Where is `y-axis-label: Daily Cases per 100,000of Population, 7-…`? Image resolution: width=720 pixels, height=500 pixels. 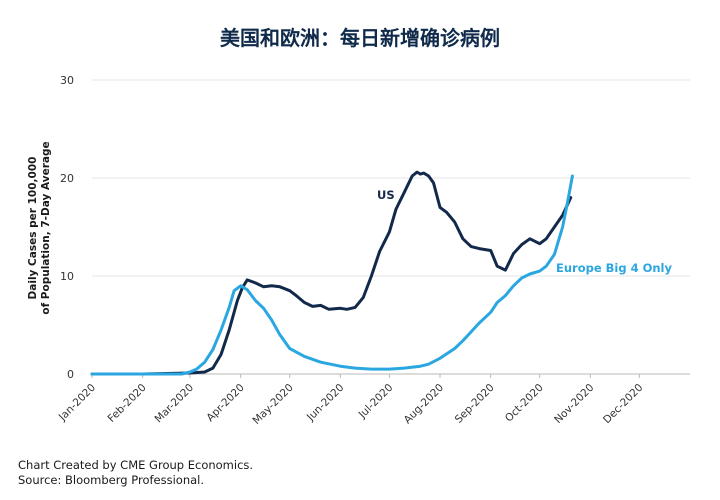
y-axis-label: Daily Cases per 100,000of Population, 7-… is located at coordinates (39, 227).